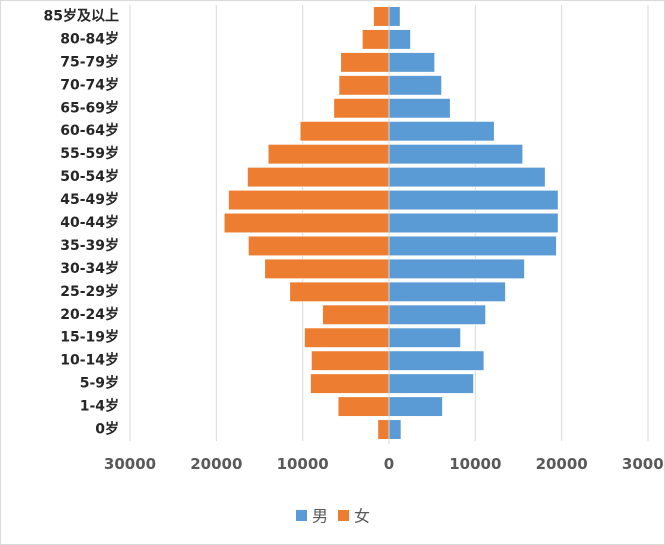 The height and width of the screenshot is (545, 665). What do you see at coordinates (362, 516) in the screenshot?
I see `legend-label-female: 女` at bounding box center [362, 516].